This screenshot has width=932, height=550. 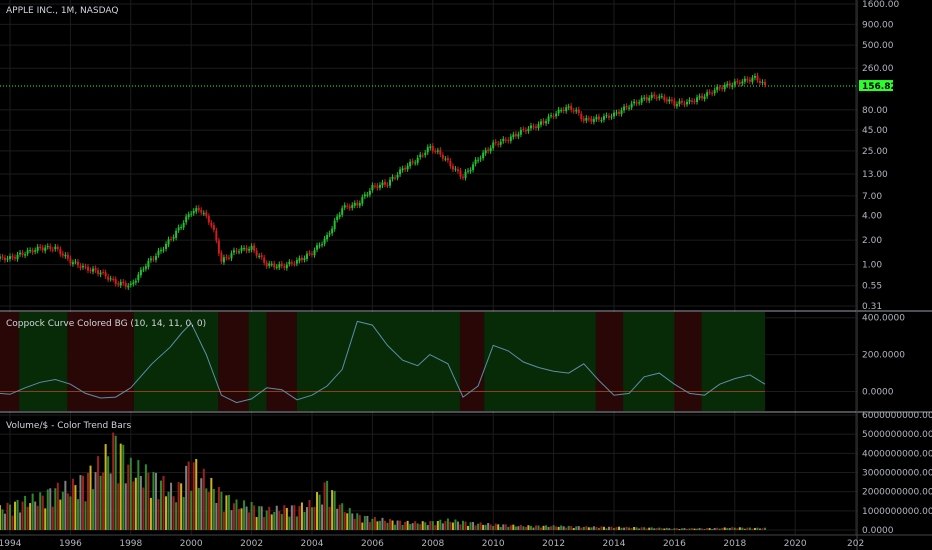 I want to click on price-tick-label: 900.00, so click(x=878, y=25).